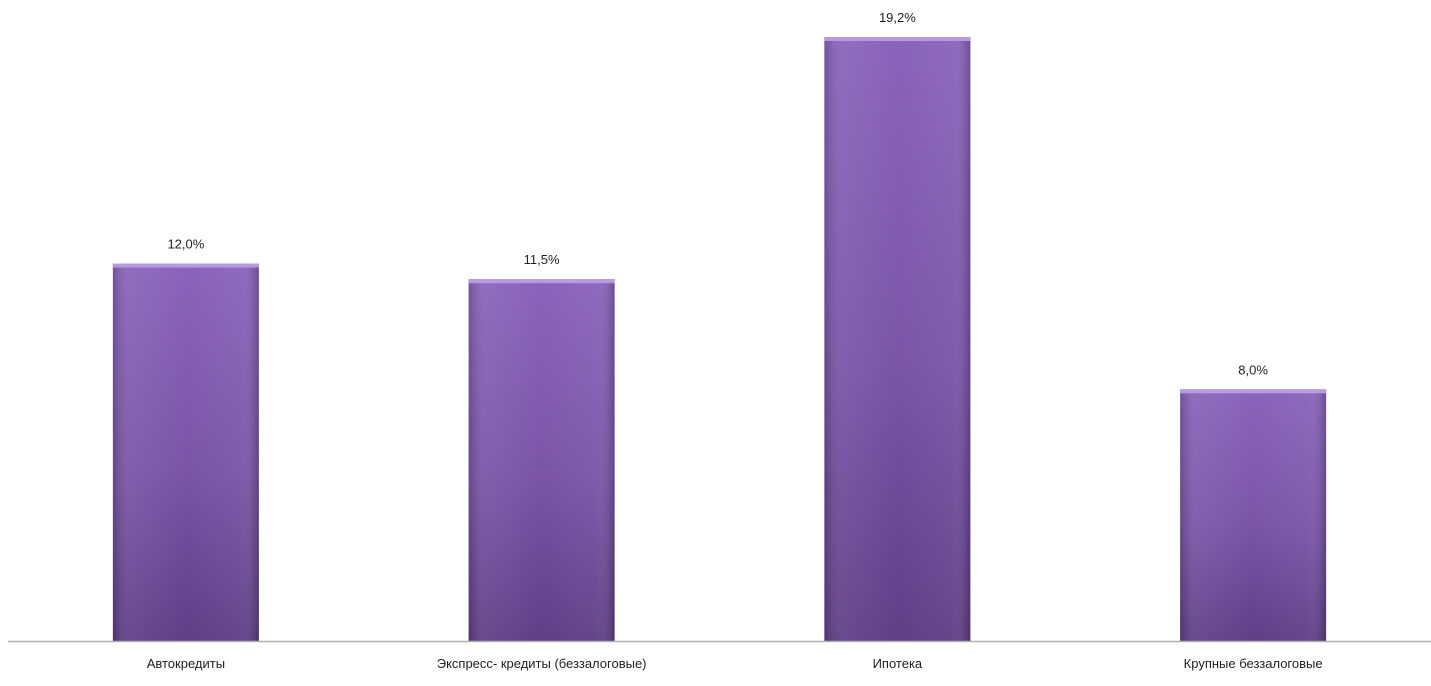 This screenshot has height=686, width=1431. What do you see at coordinates (542, 259) in the screenshot?
I see `data-label-2: 11,5%` at bounding box center [542, 259].